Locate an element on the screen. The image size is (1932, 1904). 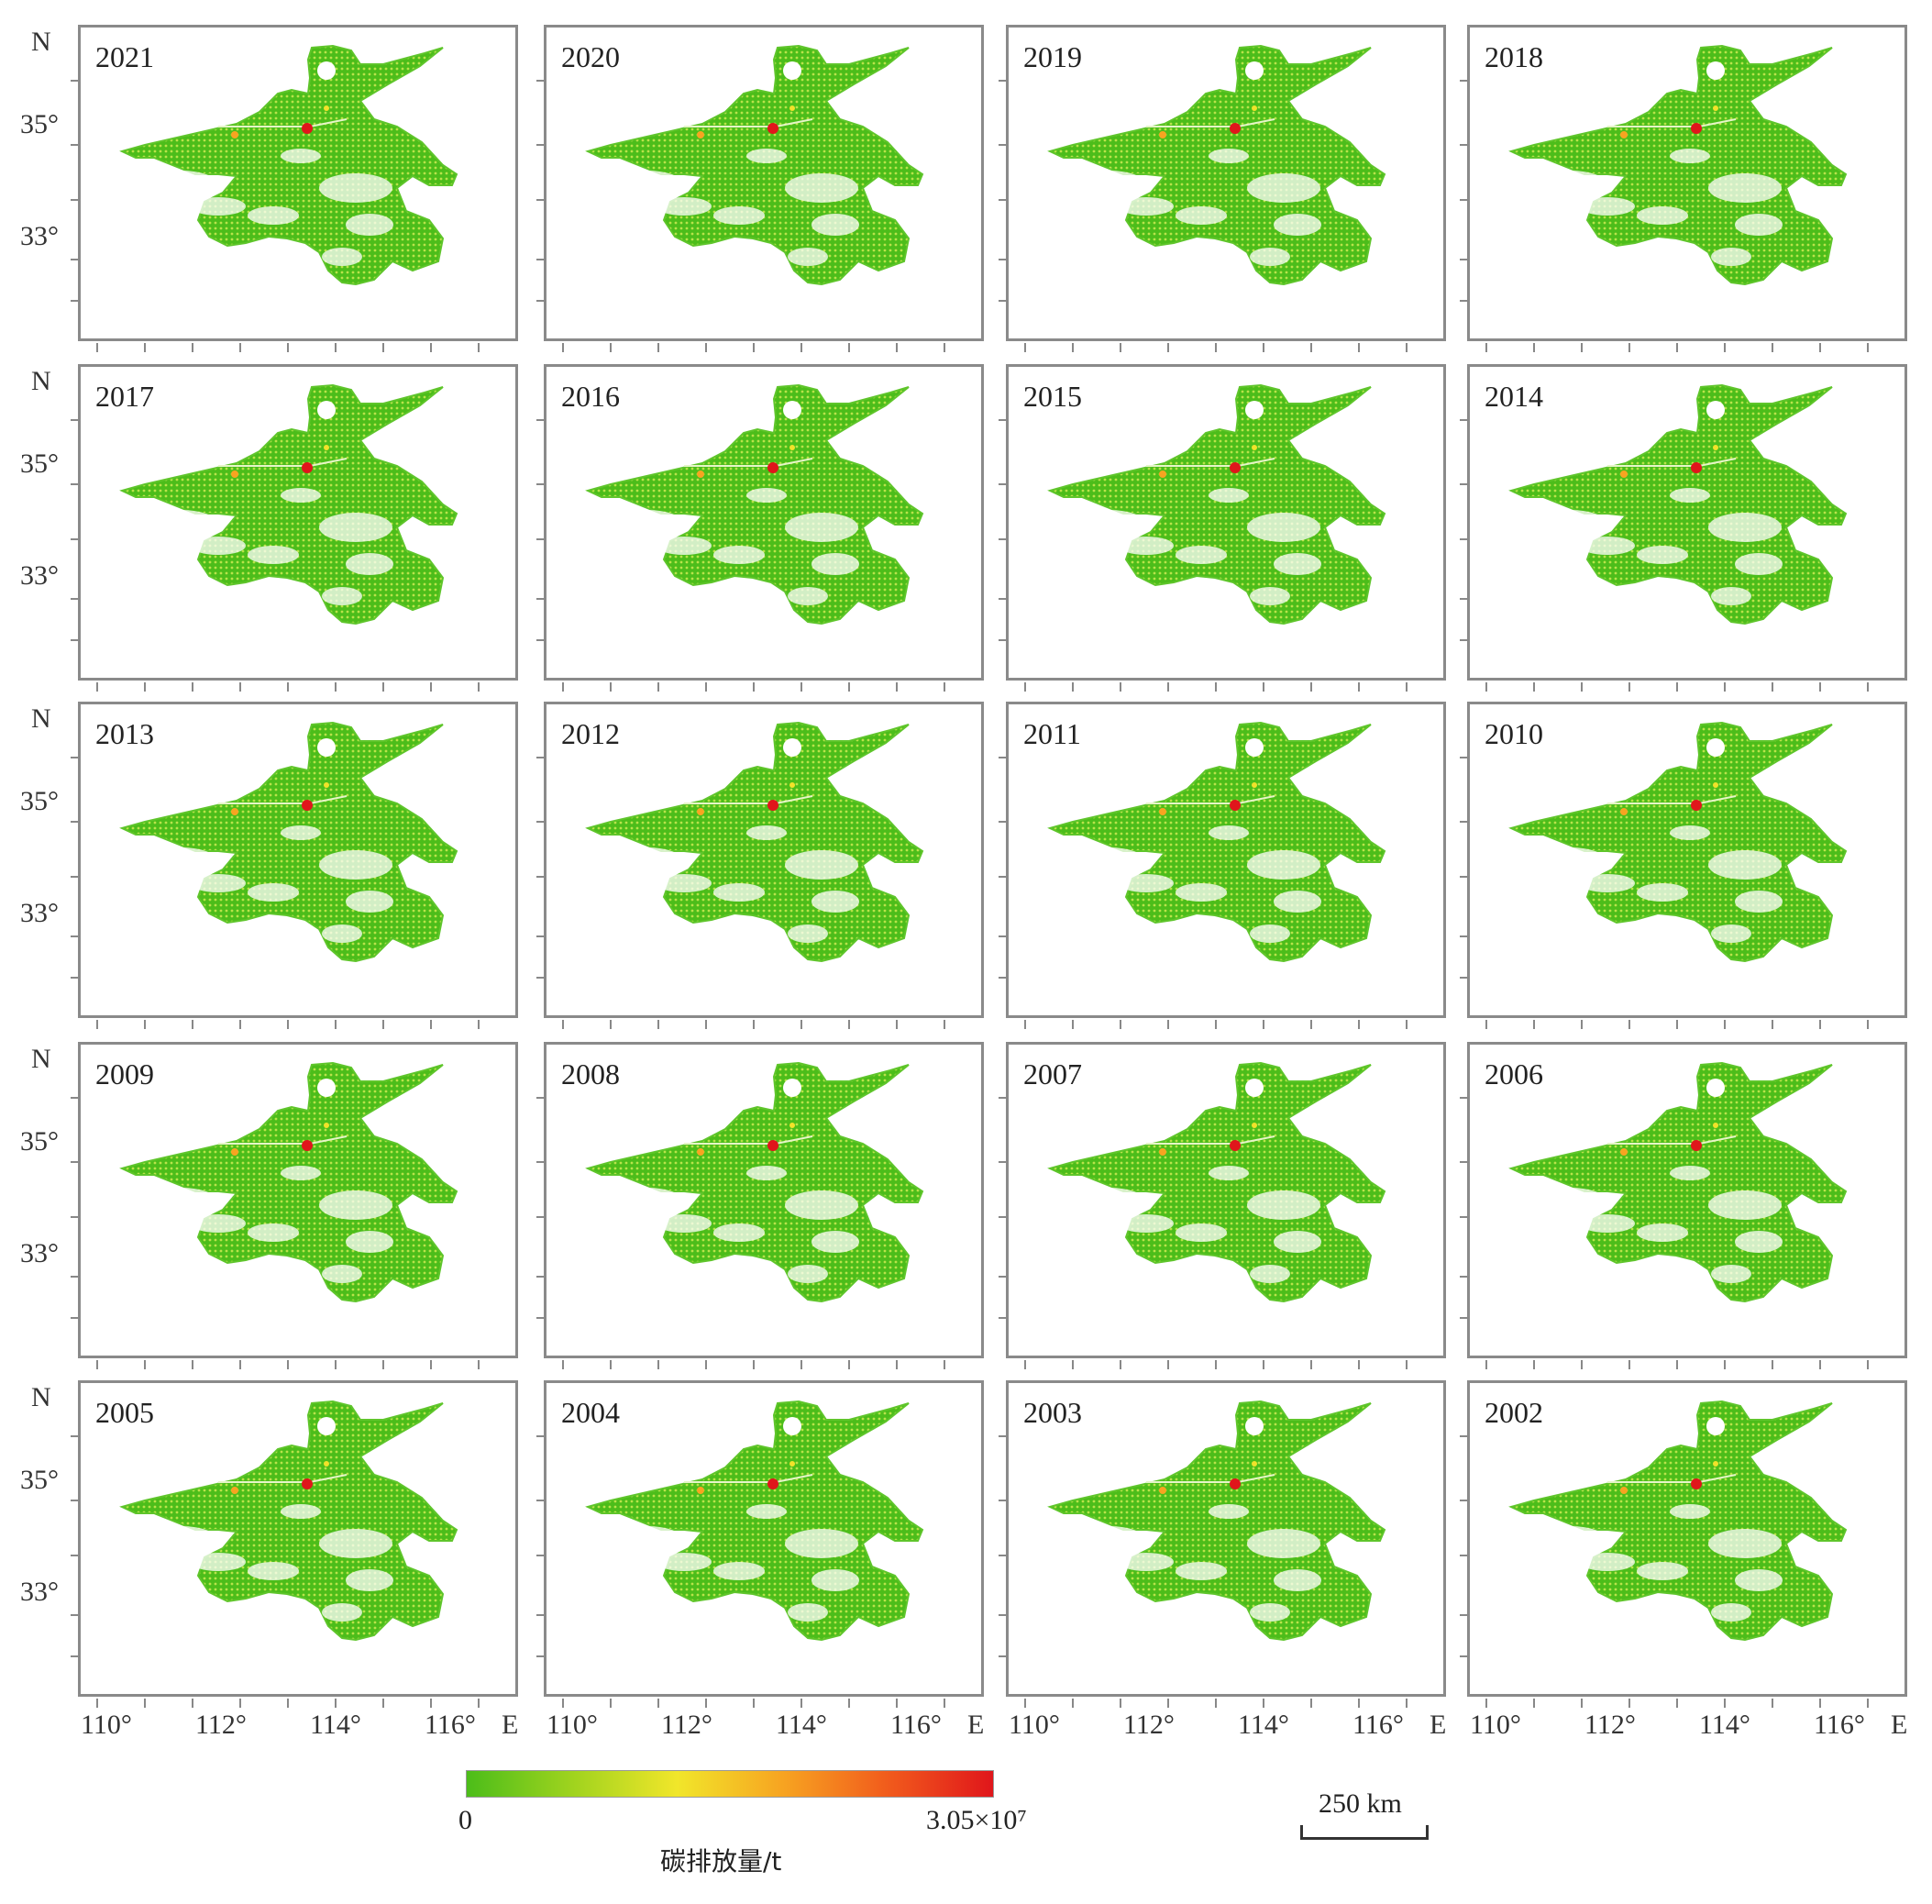
panel-year-label: 2008 is located at coordinates (590, 1073).